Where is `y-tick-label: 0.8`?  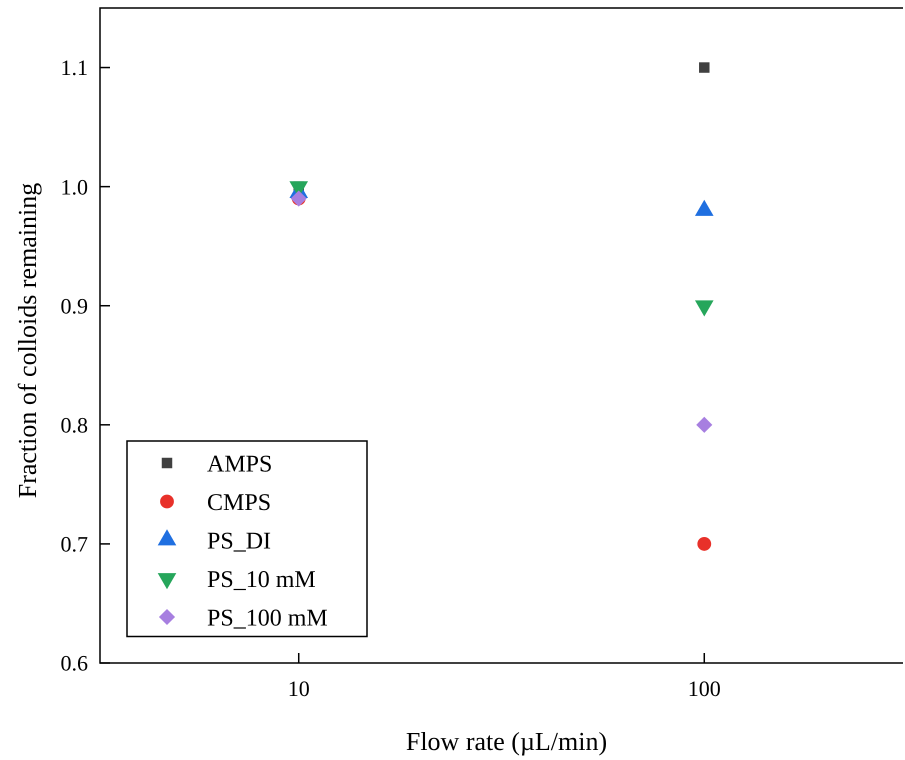
y-tick-label: 0.8 is located at coordinates (74, 425).